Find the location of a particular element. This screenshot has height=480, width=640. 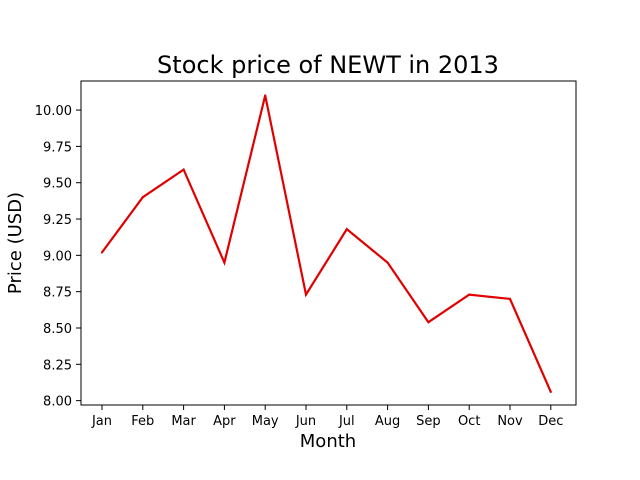

y-tick-label: 8.25 is located at coordinates (57, 365).